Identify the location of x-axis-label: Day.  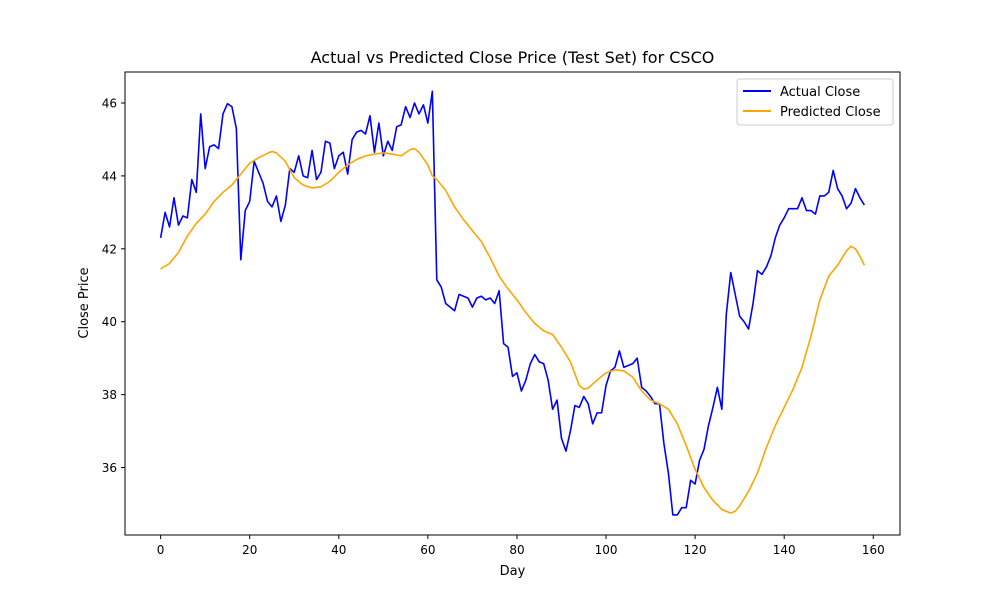
(513, 571).